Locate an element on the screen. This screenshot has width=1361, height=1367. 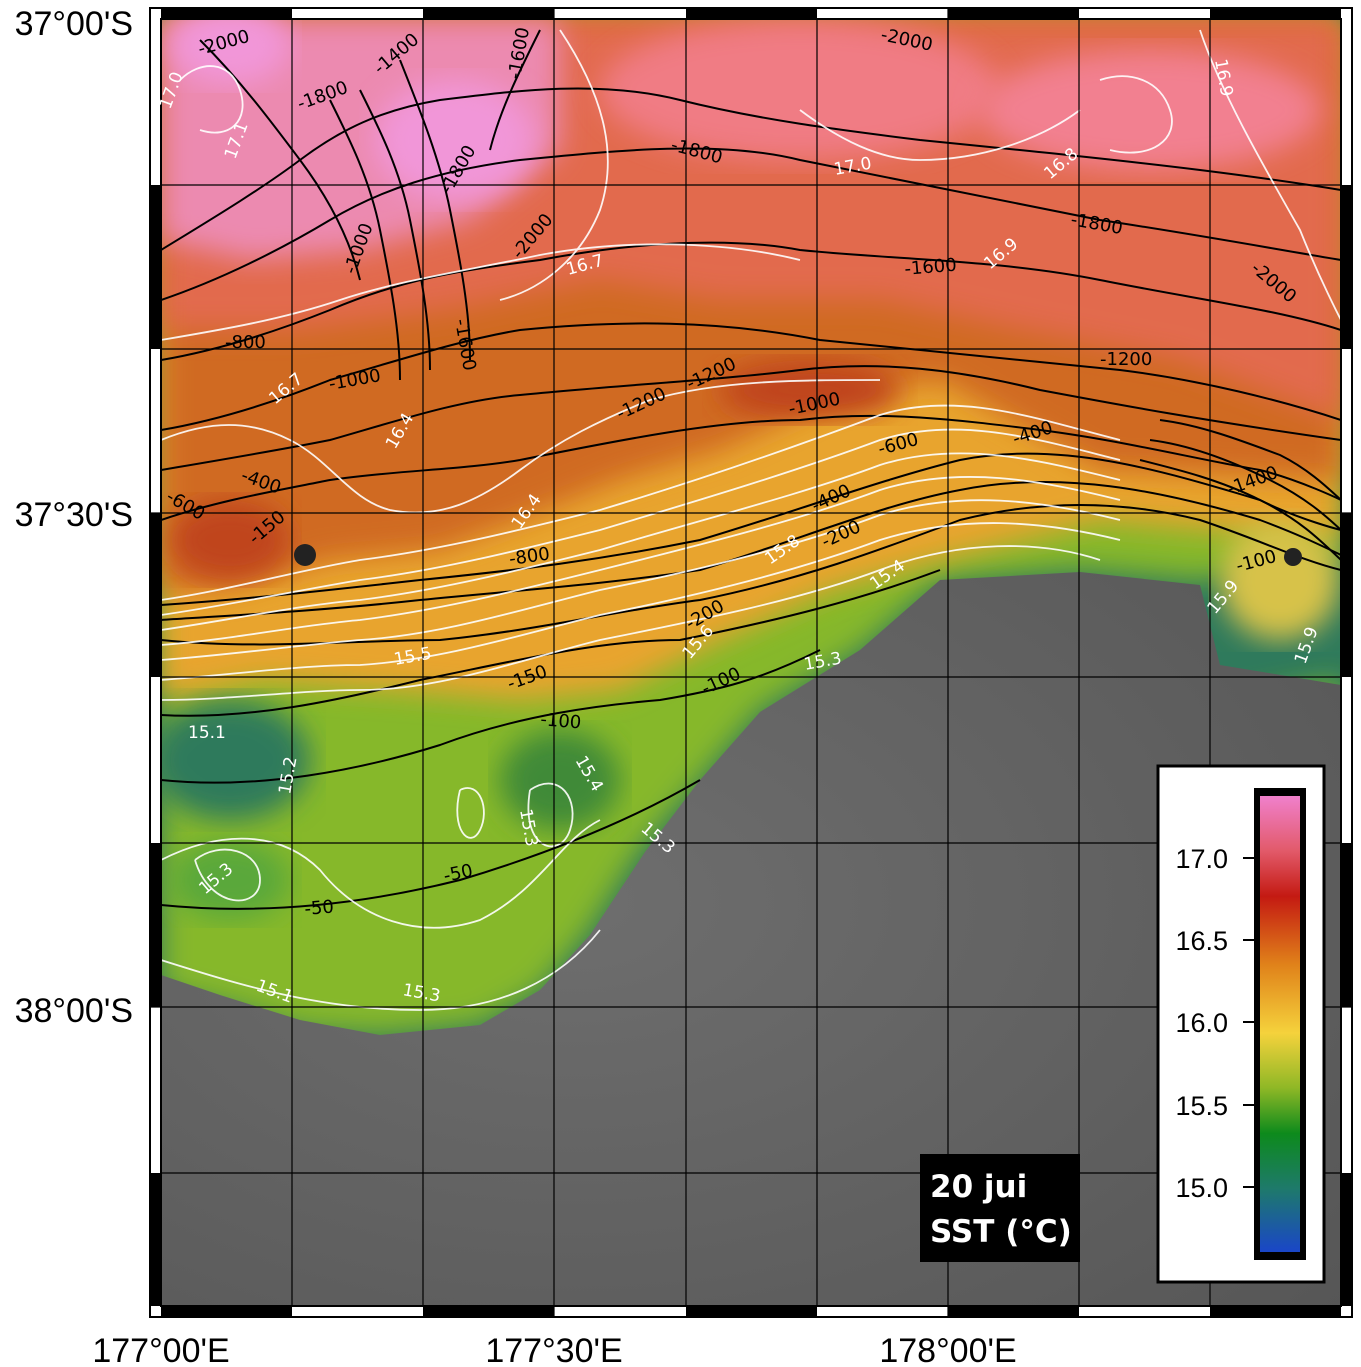
lon-label-177-00: 177°00'E is located at coordinates (160, 1349).